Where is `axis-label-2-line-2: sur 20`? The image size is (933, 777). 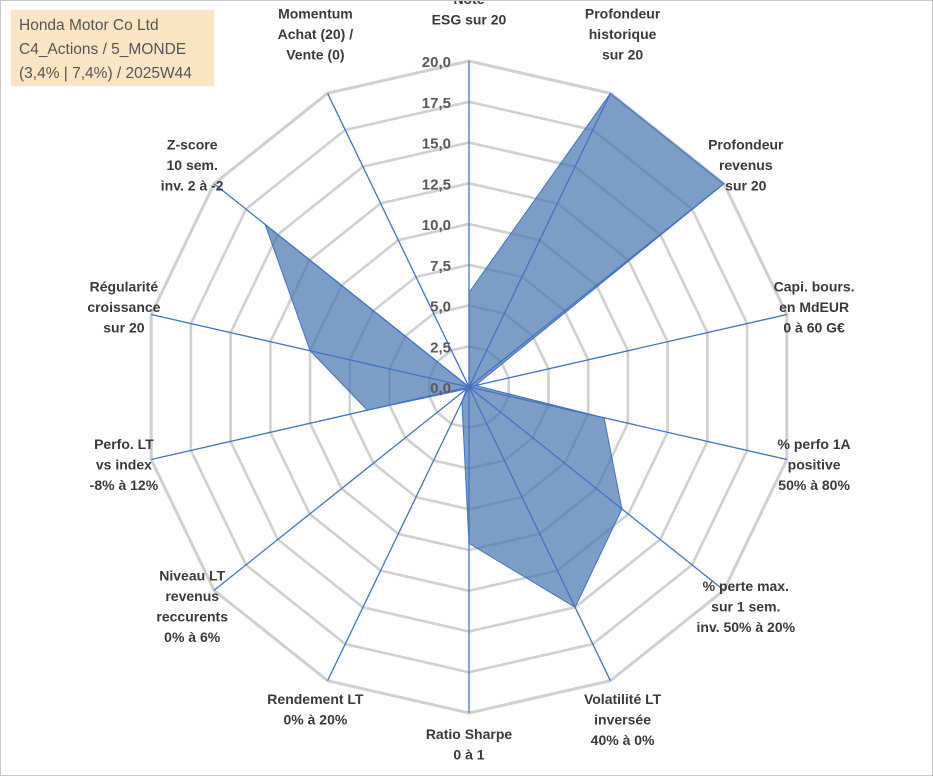
axis-label-2-line-2: sur 20 is located at coordinates (745, 186).